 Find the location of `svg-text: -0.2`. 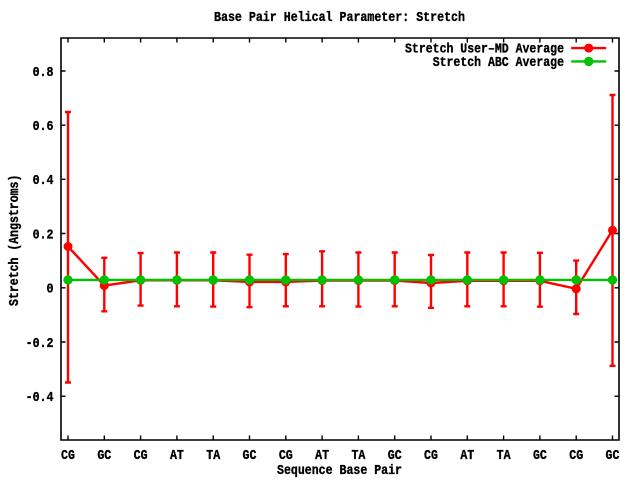

svg-text: -0.2 is located at coordinates (40, 344).